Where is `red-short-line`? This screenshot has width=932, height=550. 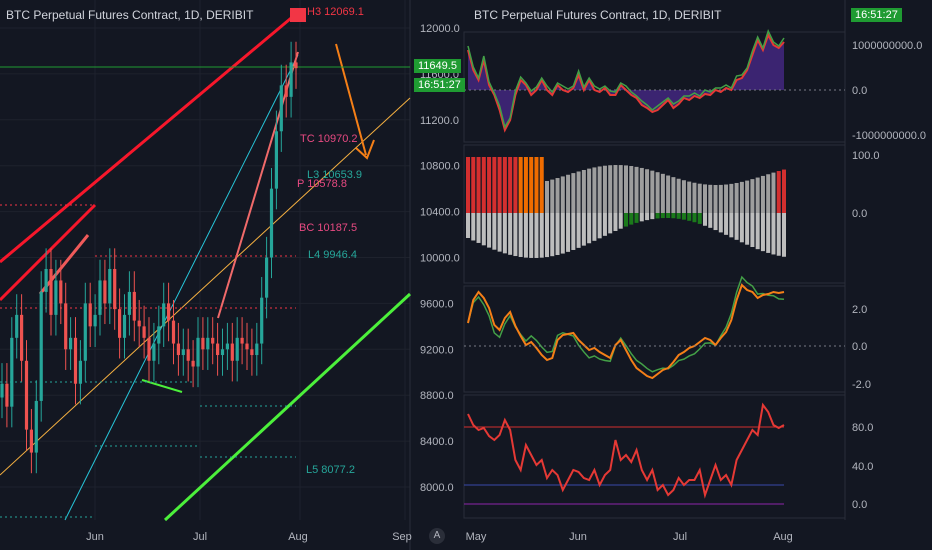 red-short-line is located at coordinates (64, 264).